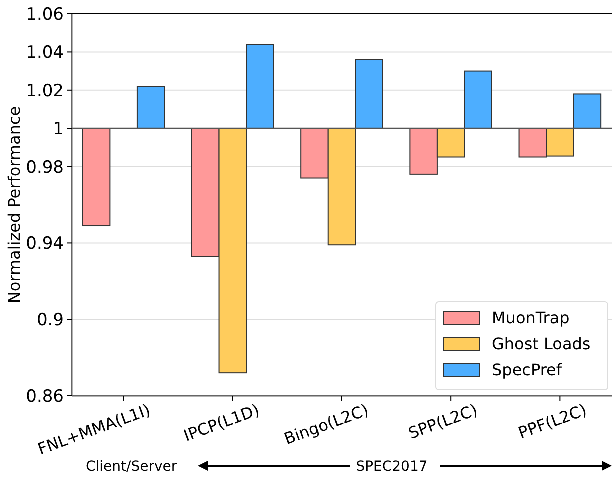 The height and width of the screenshot is (482, 615). Describe the element at coordinates (541, 344) in the screenshot. I see `legend-label: Ghost Loads` at that location.